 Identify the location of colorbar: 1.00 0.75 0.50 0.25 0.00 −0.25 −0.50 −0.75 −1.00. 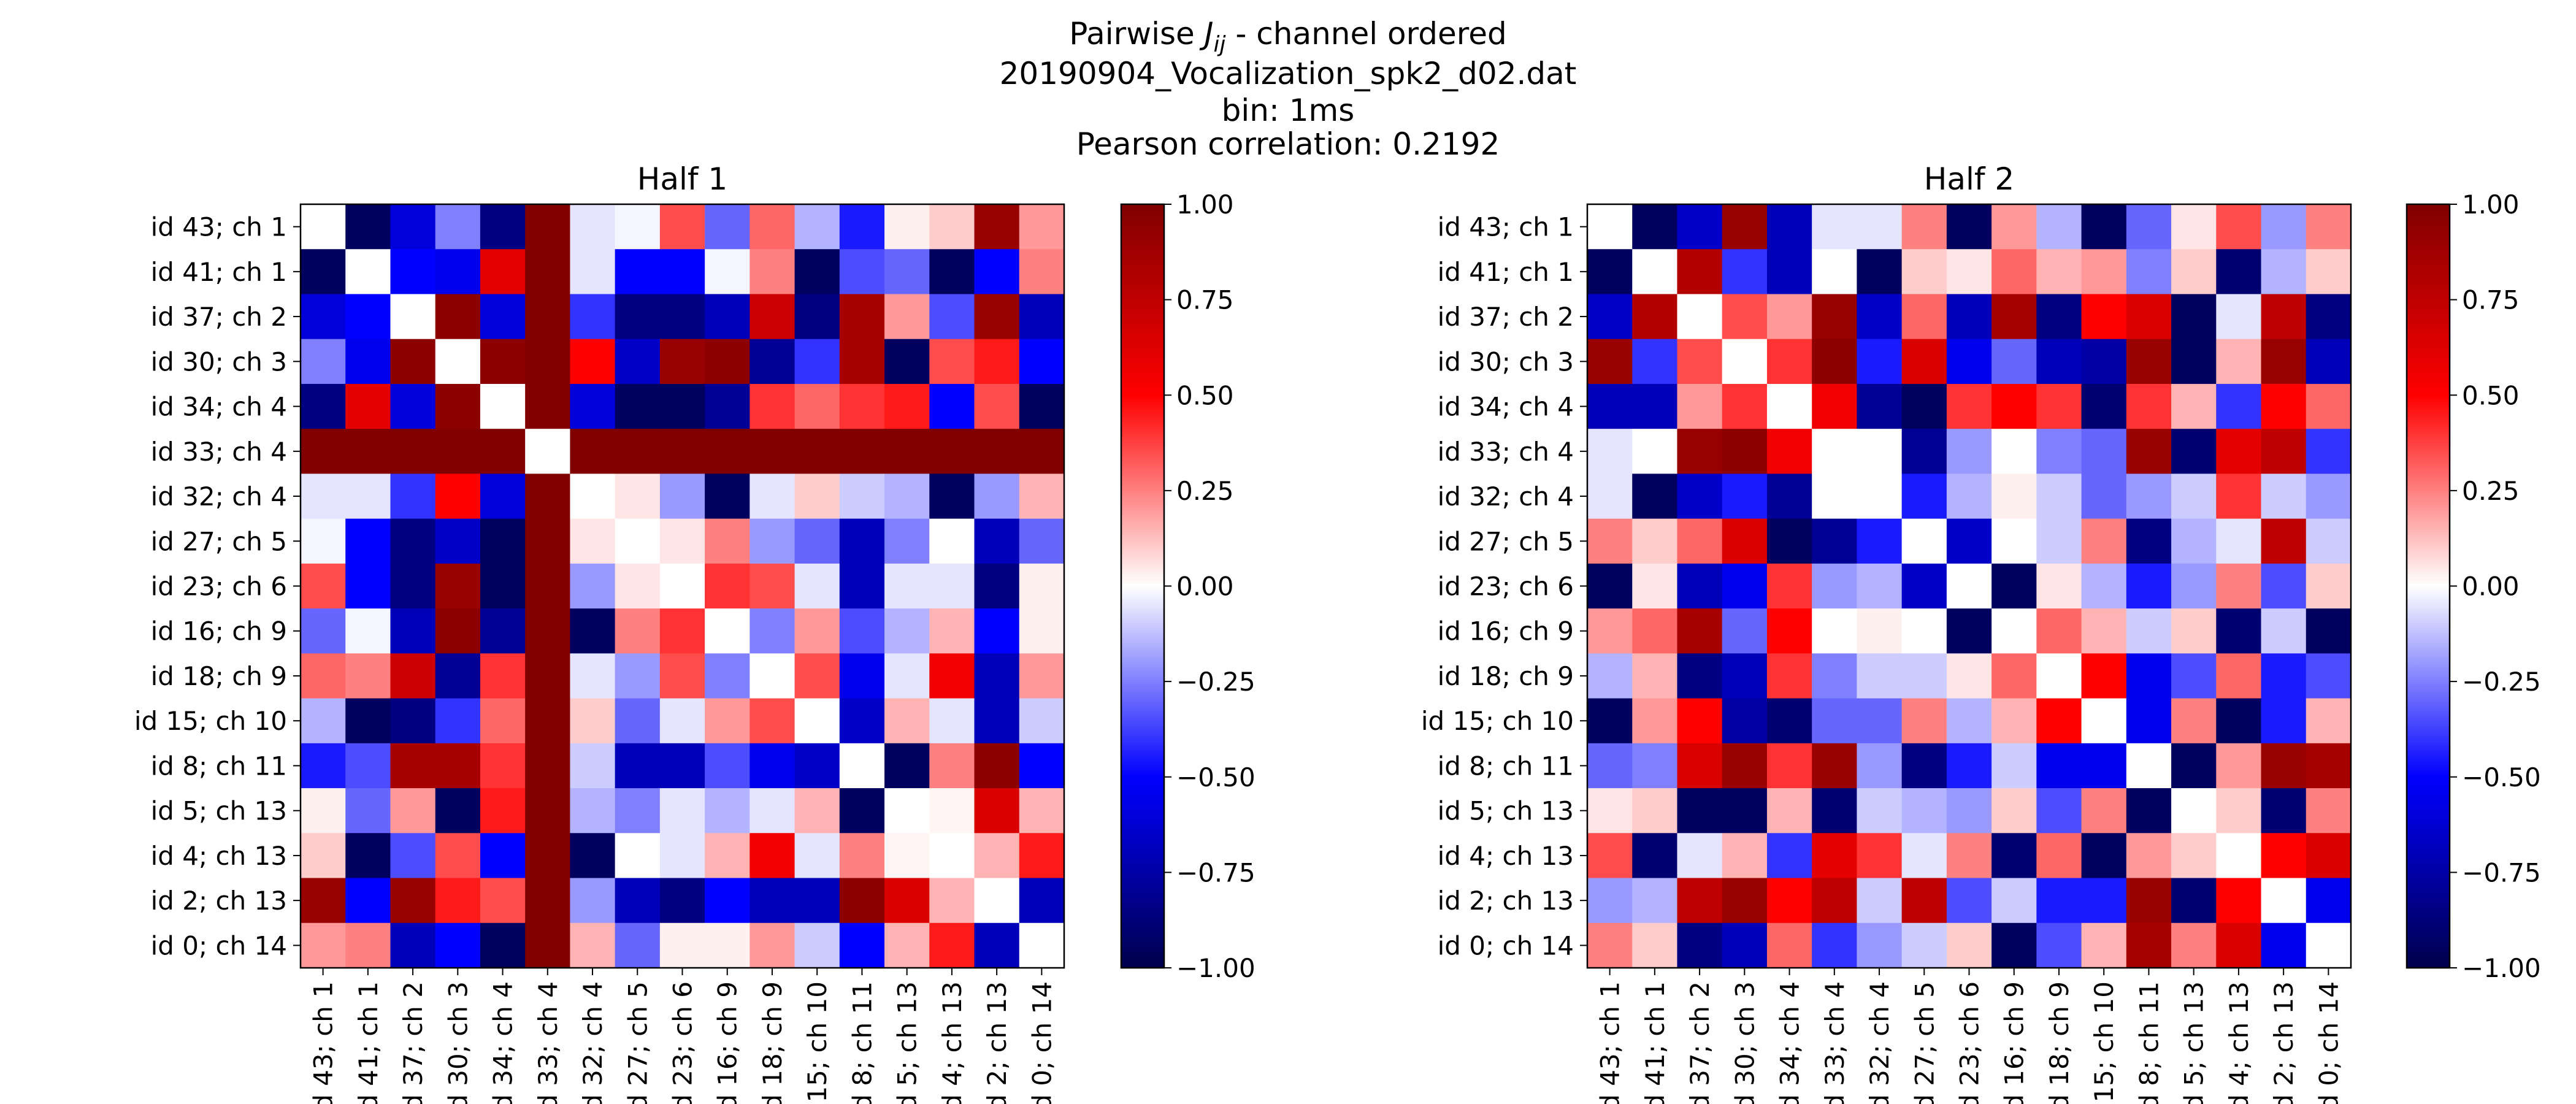
(1187, 586).